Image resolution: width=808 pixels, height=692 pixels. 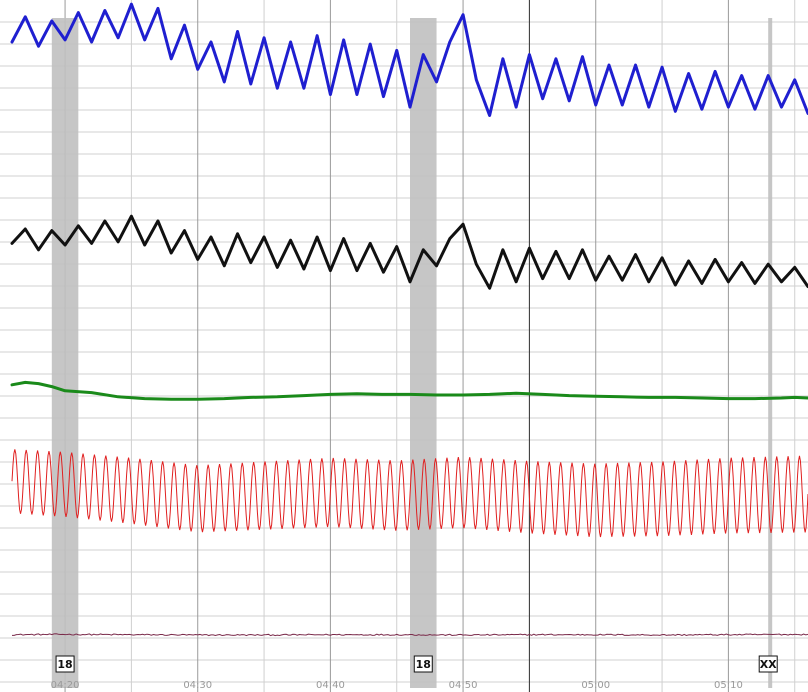 I want to click on band-marker: XX, so click(x=768, y=664).